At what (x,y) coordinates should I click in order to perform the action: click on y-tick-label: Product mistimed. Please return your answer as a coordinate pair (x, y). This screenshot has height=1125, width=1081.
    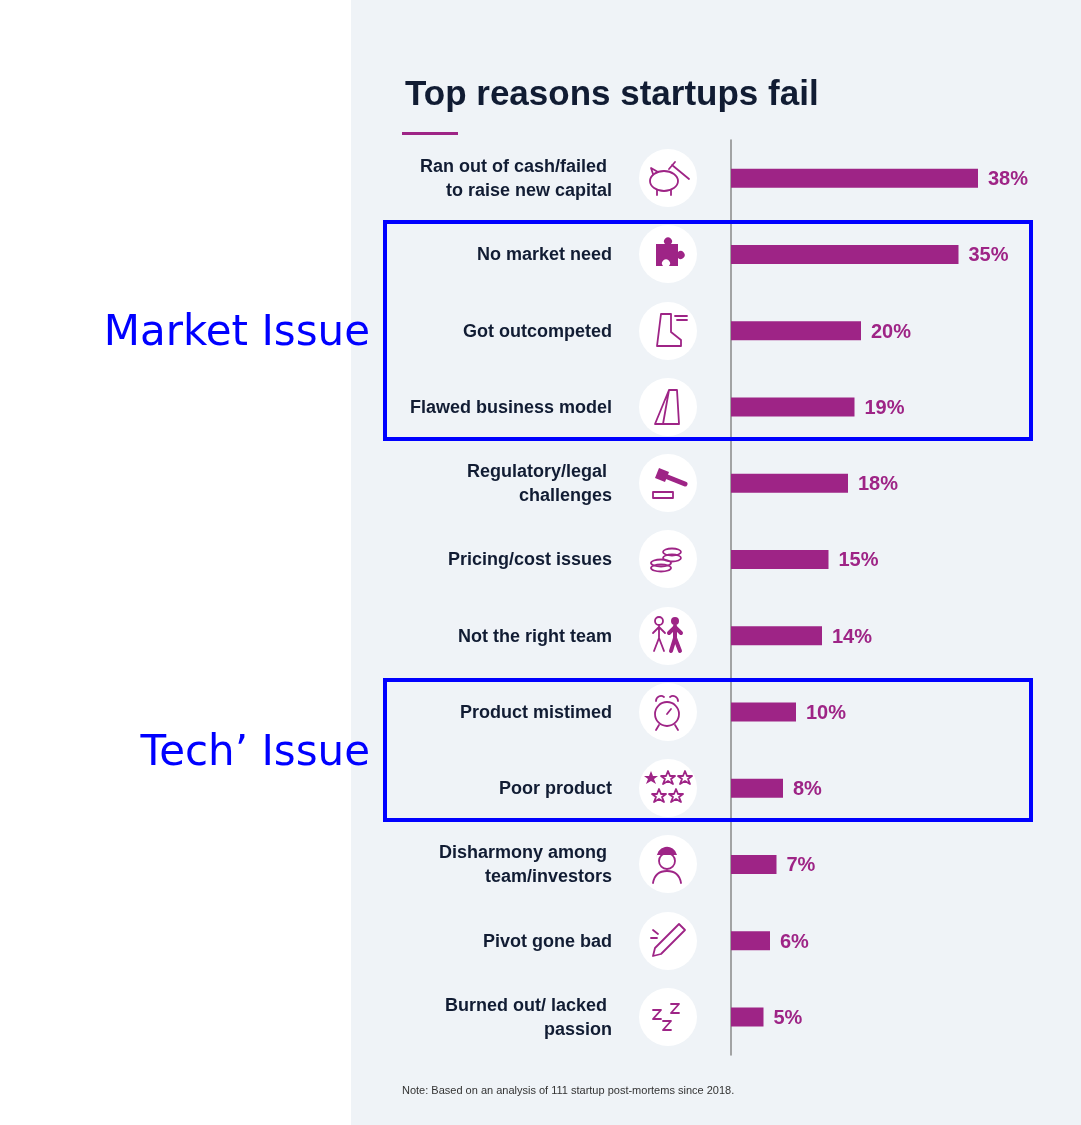
    Looking at the image, I should click on (535, 711).